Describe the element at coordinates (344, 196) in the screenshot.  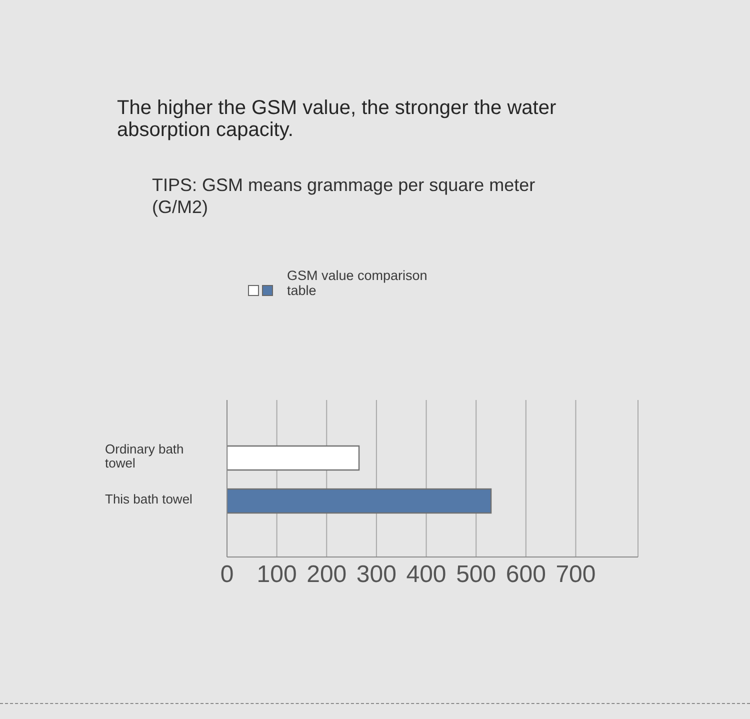
I see `chart-subtitle: TIPS: GSM means grammage per square meter (G/M2)` at that location.